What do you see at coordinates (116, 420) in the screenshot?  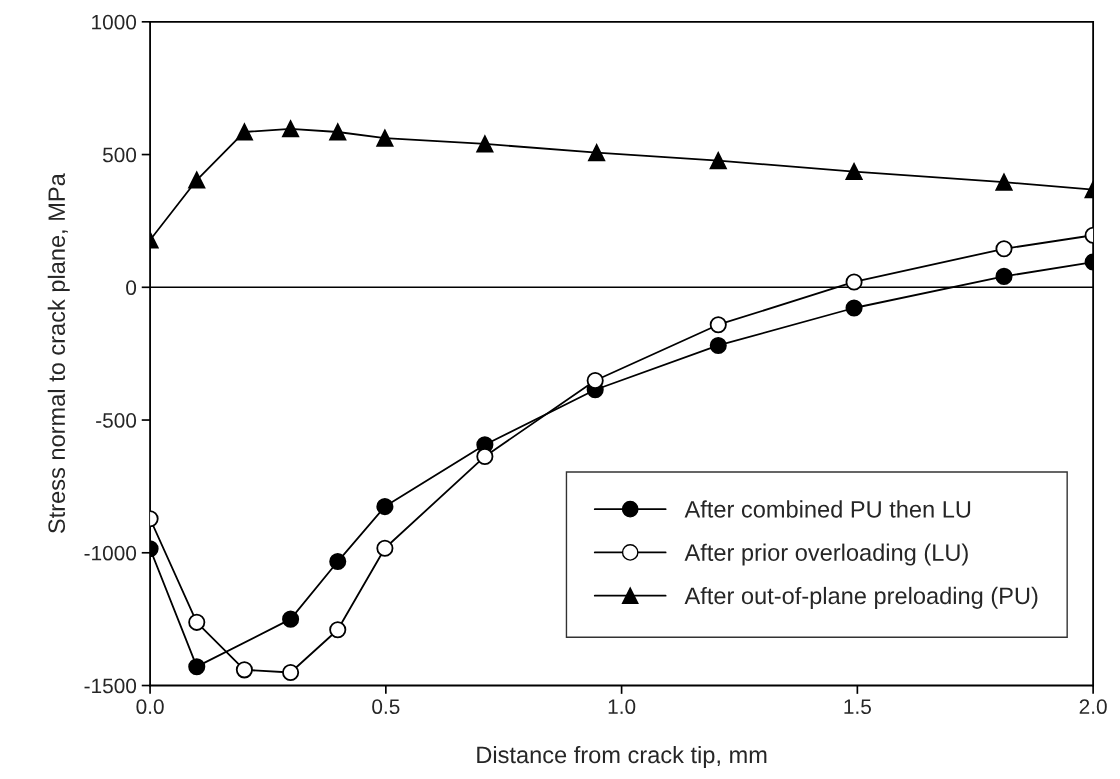 I see `y-tick-label: -500` at bounding box center [116, 420].